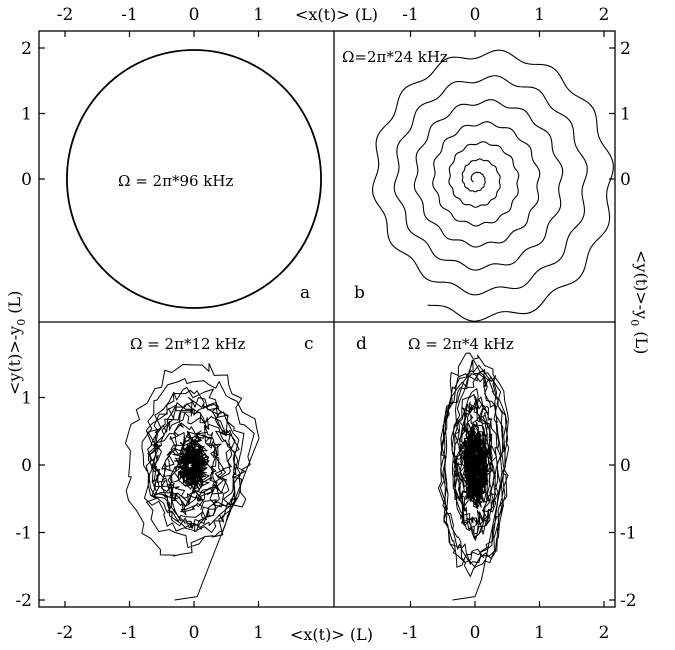  I want to click on right-ylabel-sub: 0, so click(634, 322).